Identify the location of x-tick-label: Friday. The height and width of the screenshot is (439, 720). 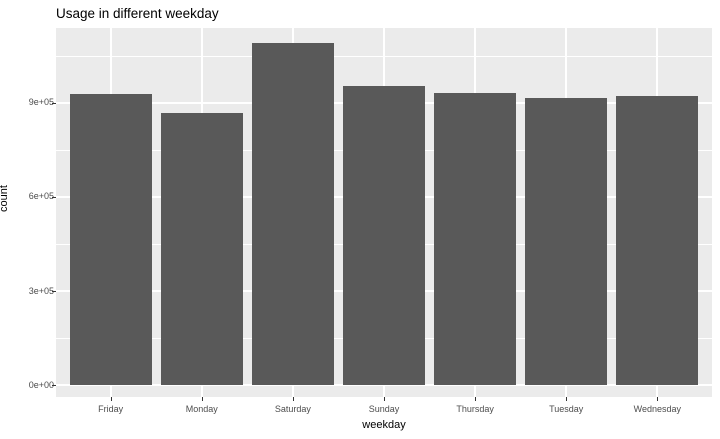
(111, 409).